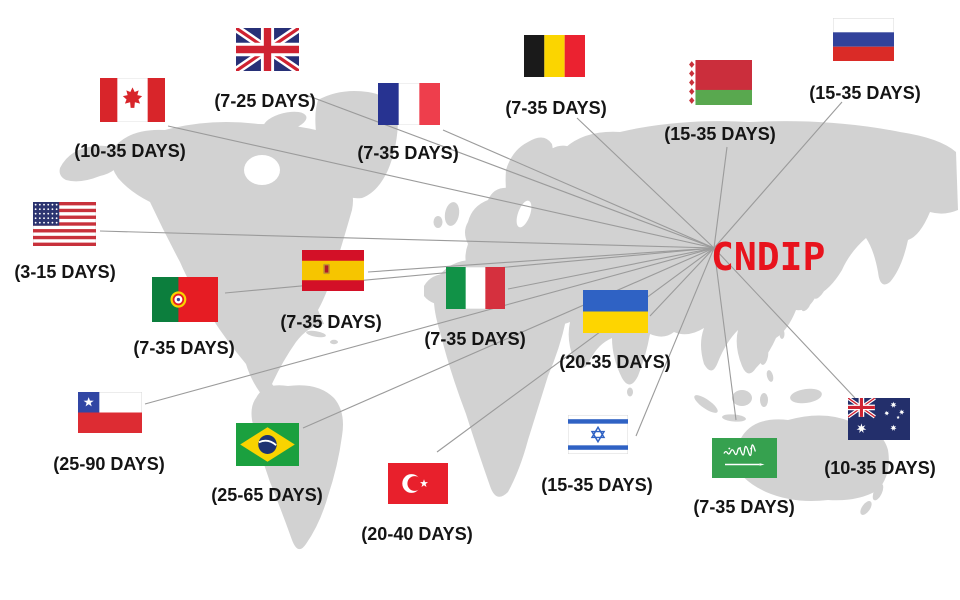 This screenshot has width=960, height=600. What do you see at coordinates (409, 104) in the screenshot?
I see `france-flag-icon` at bounding box center [409, 104].